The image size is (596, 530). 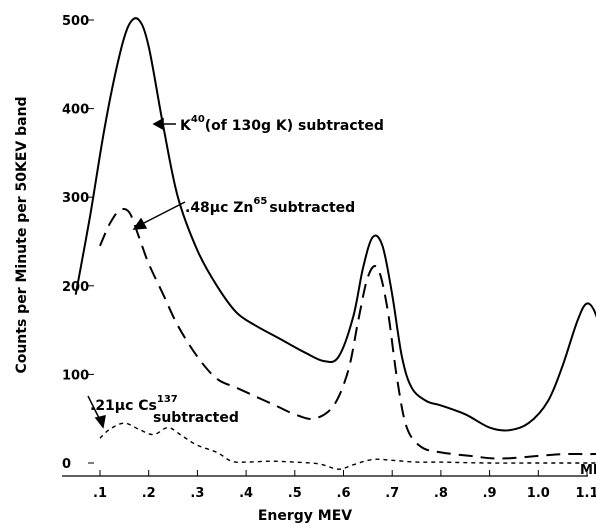 What do you see at coordinates (282, 124) in the screenshot?
I see `annotation-k40: K40(of 130g K) subtracted` at bounding box center [282, 124].